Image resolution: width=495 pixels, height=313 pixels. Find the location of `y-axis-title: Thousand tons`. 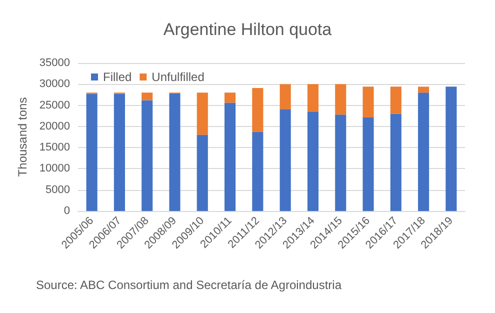

y-axis-title: Thousand tons is located at coordinates (23, 137).